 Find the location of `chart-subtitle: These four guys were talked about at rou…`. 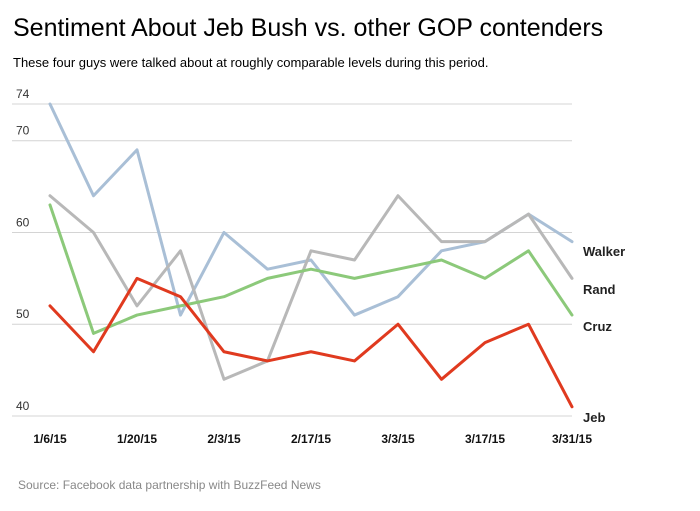

chart-subtitle: These four guys were talked about at rou… is located at coordinates (251, 62).